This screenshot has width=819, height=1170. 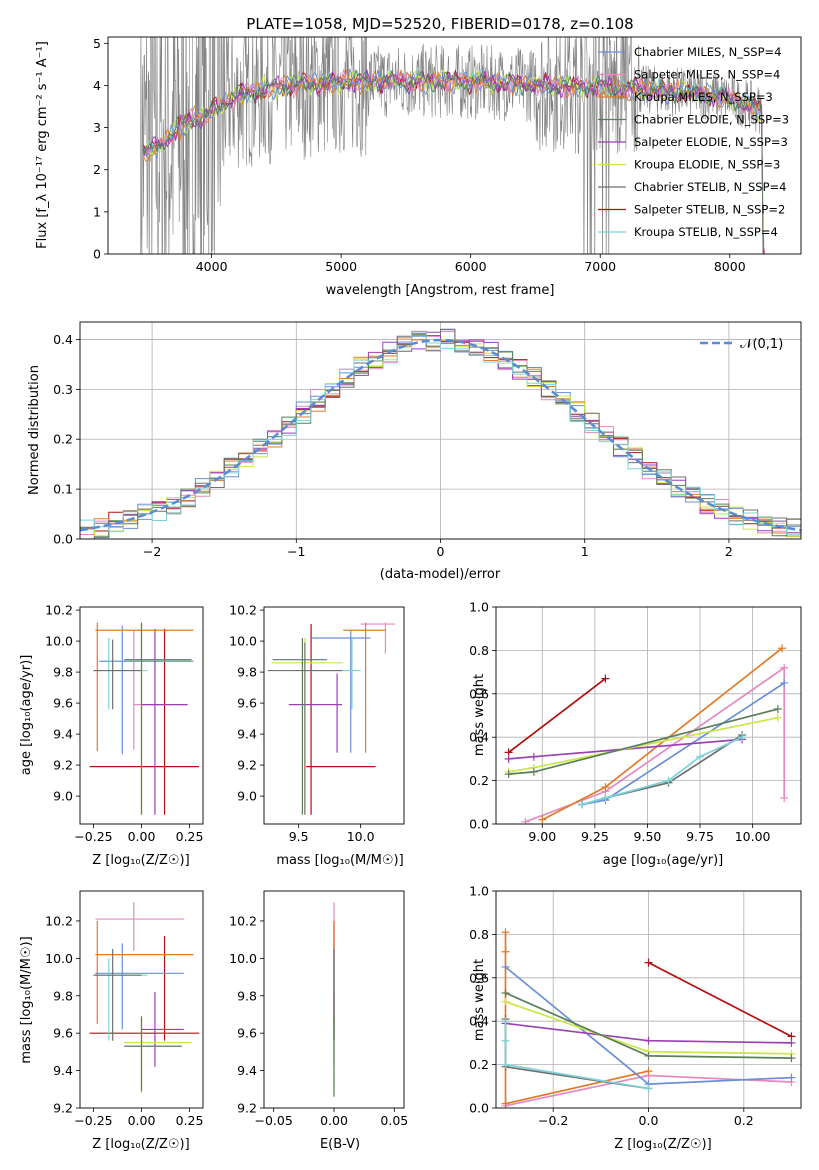 What do you see at coordinates (97, 254) in the screenshot?
I see `y-tick-label: 0` at bounding box center [97, 254].